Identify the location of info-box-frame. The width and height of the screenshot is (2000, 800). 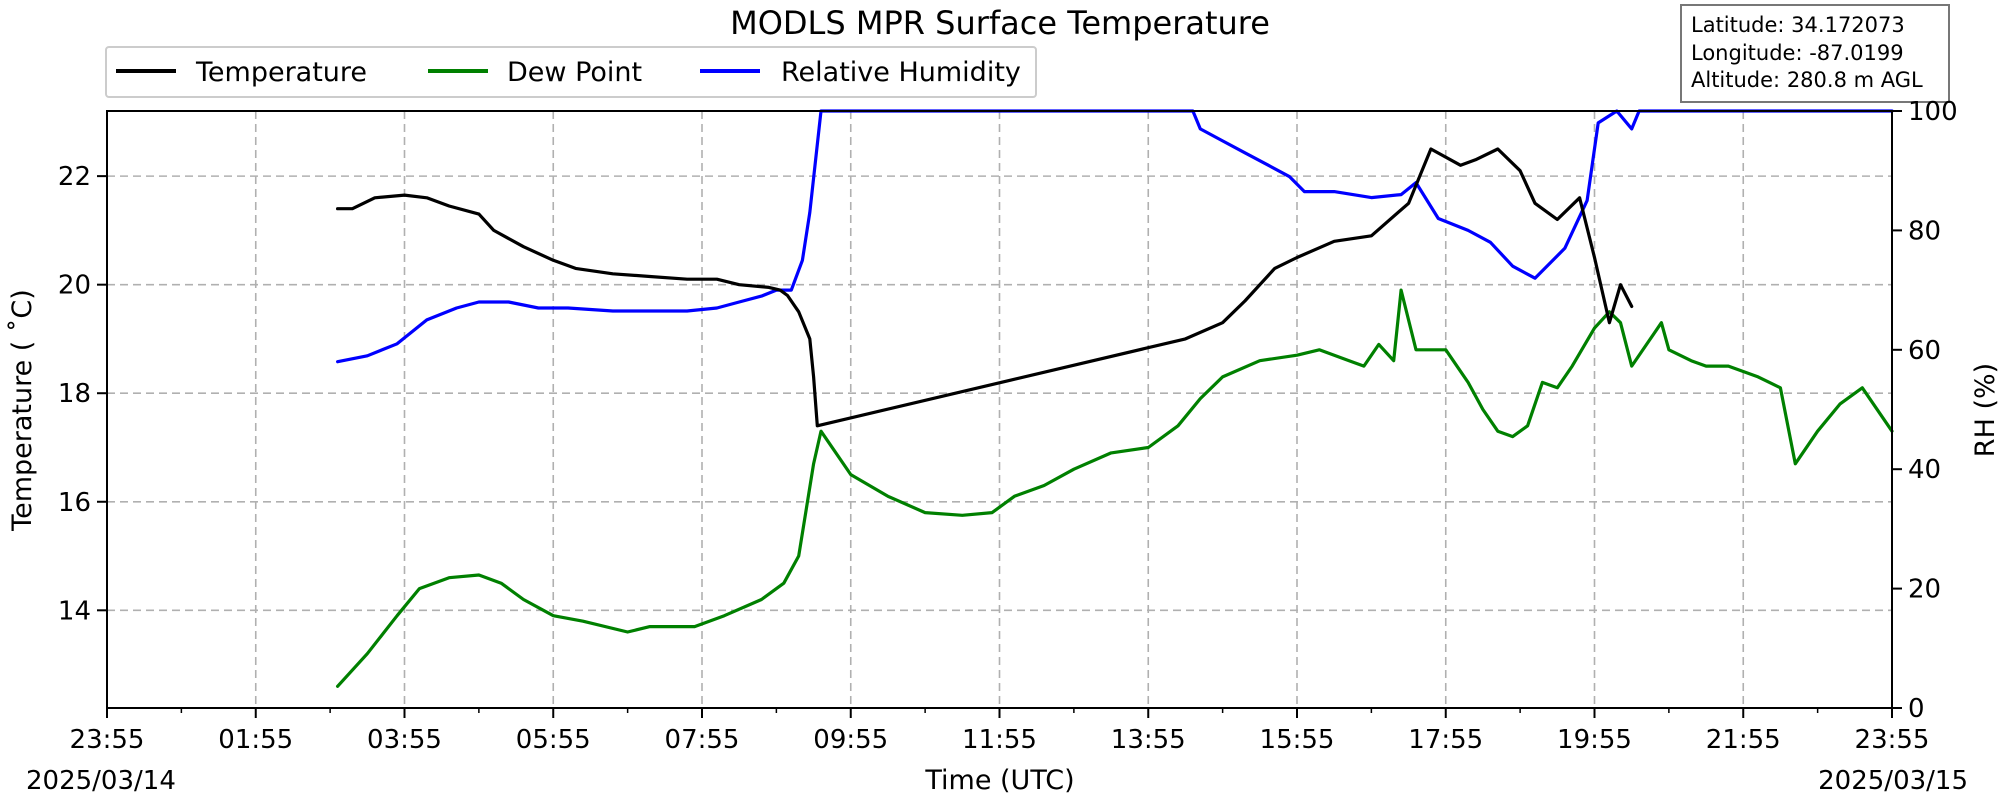
(1815, 53).